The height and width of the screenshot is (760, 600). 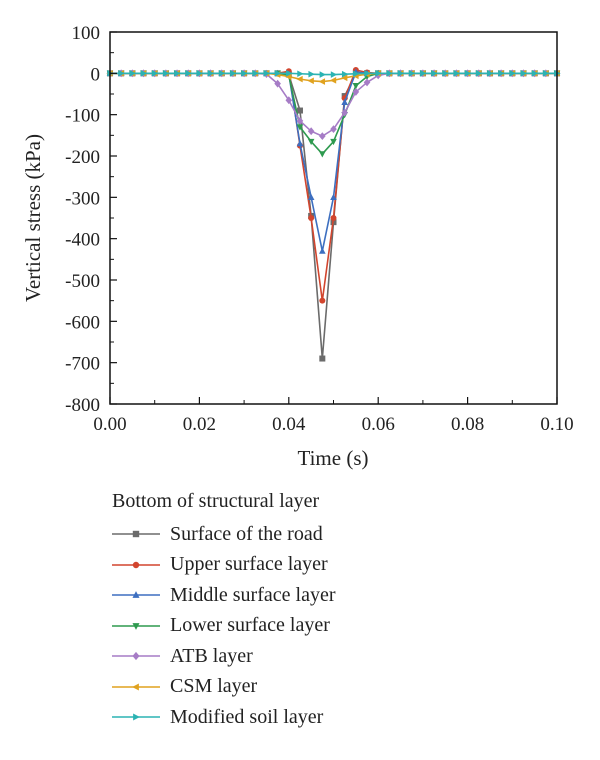 I want to click on y-tick-label: -200, so click(x=82, y=157).